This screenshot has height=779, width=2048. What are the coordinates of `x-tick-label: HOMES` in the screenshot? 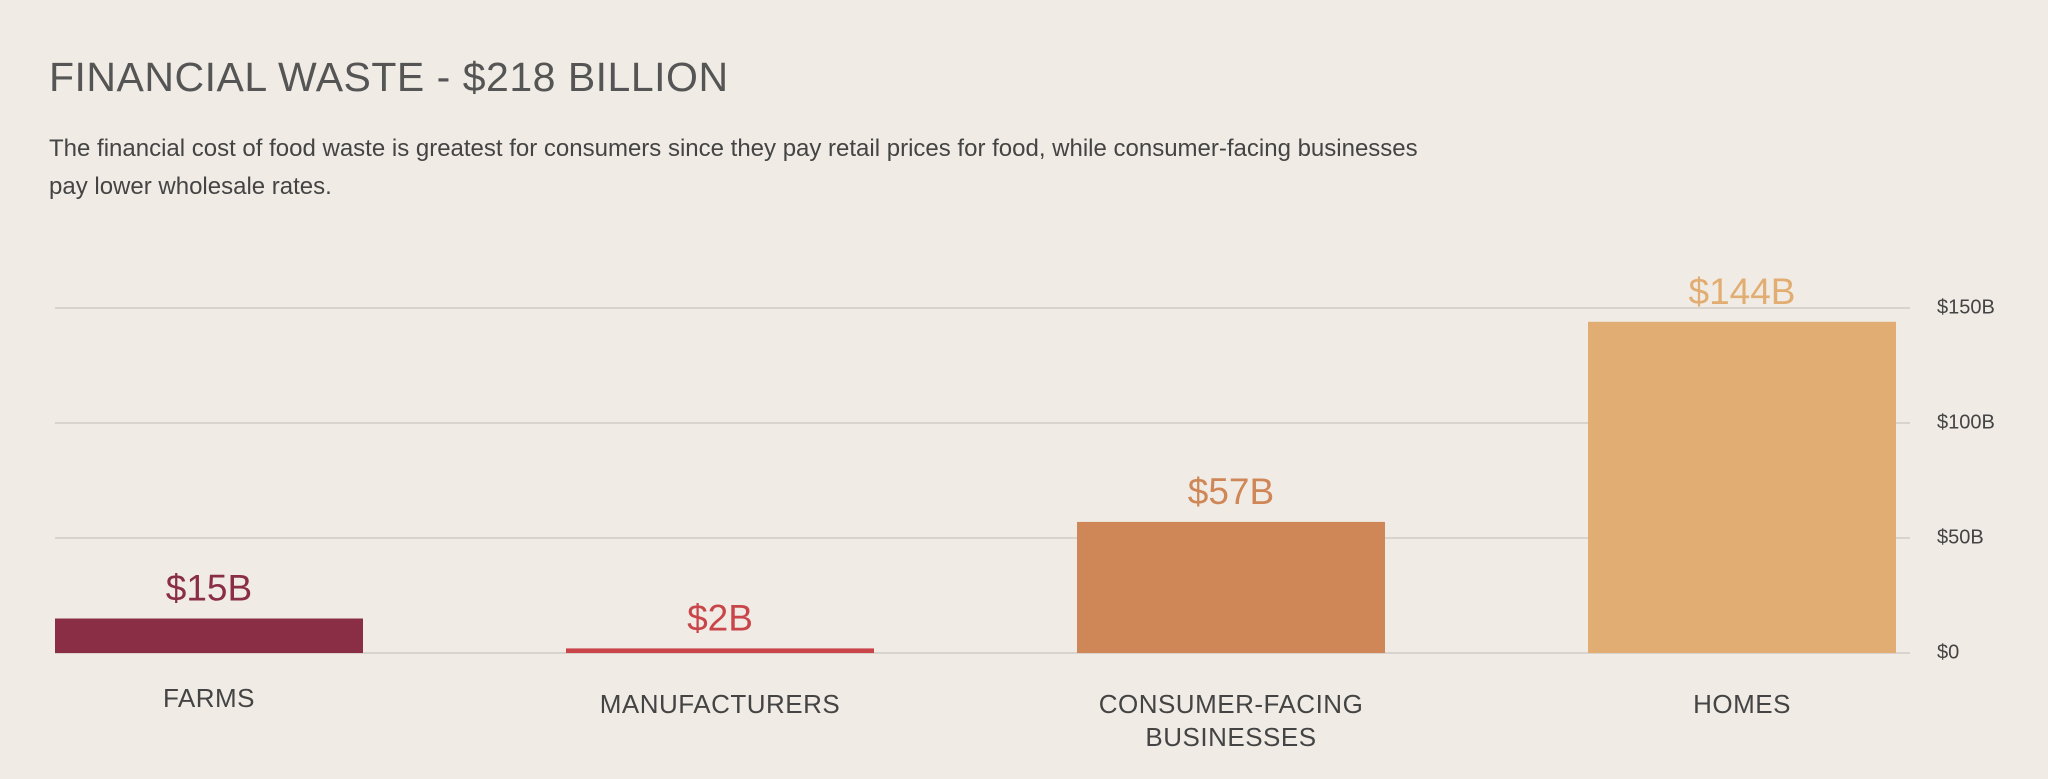 It's located at (1742, 704).